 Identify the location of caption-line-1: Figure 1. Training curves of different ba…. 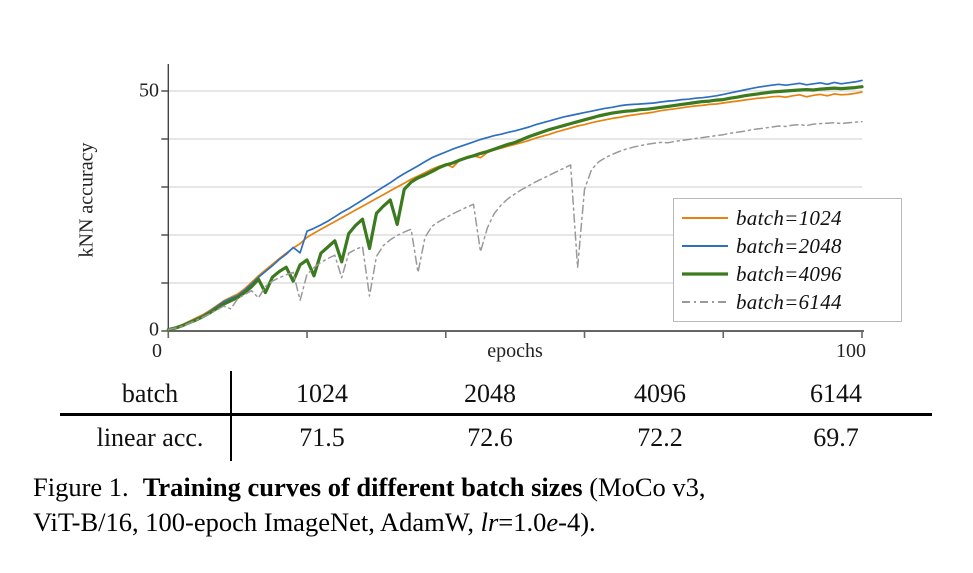
(493, 487).